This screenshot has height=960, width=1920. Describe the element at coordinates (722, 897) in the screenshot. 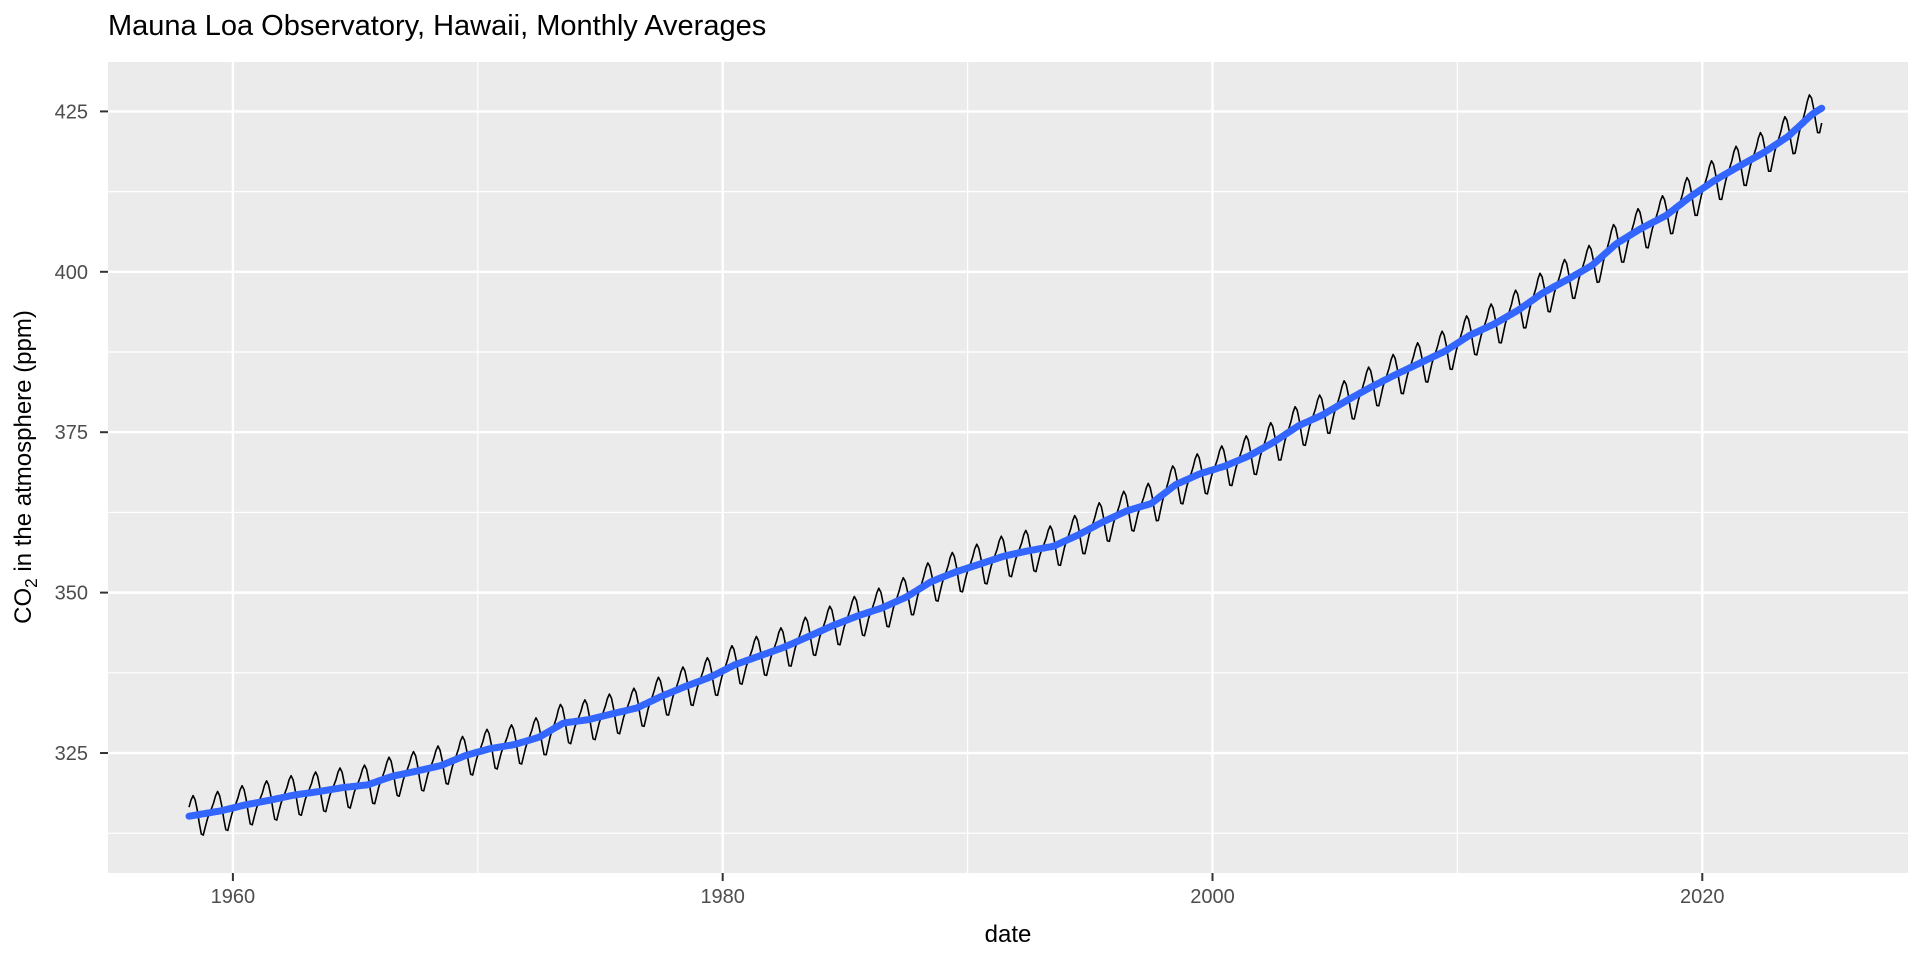

I see `x-tick-label: 1980` at that location.